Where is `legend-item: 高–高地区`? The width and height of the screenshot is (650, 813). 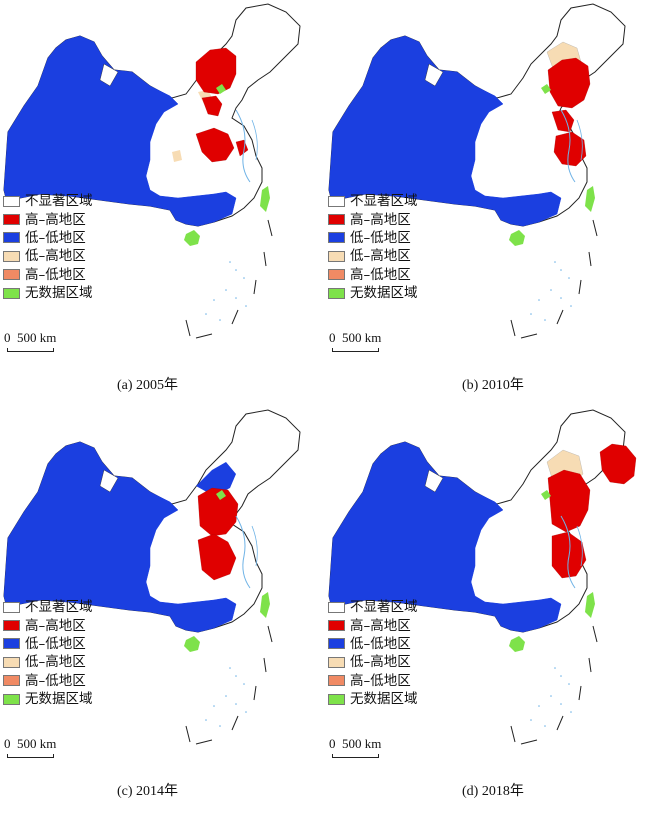
legend-item: 高–高地区 is located at coordinates (373, 625).